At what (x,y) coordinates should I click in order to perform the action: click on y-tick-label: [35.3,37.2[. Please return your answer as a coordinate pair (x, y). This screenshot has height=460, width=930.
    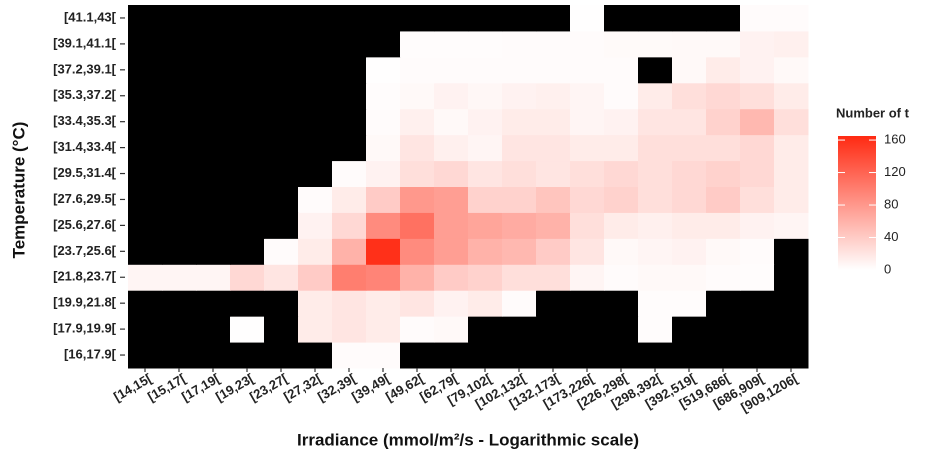
    Looking at the image, I should click on (85, 94).